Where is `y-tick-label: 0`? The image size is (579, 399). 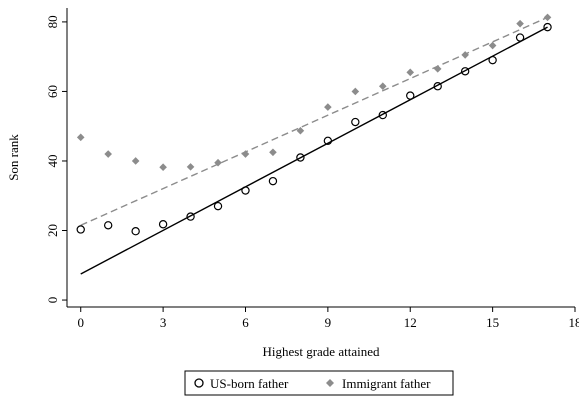 y-tick-label: 0 is located at coordinates (52, 300).